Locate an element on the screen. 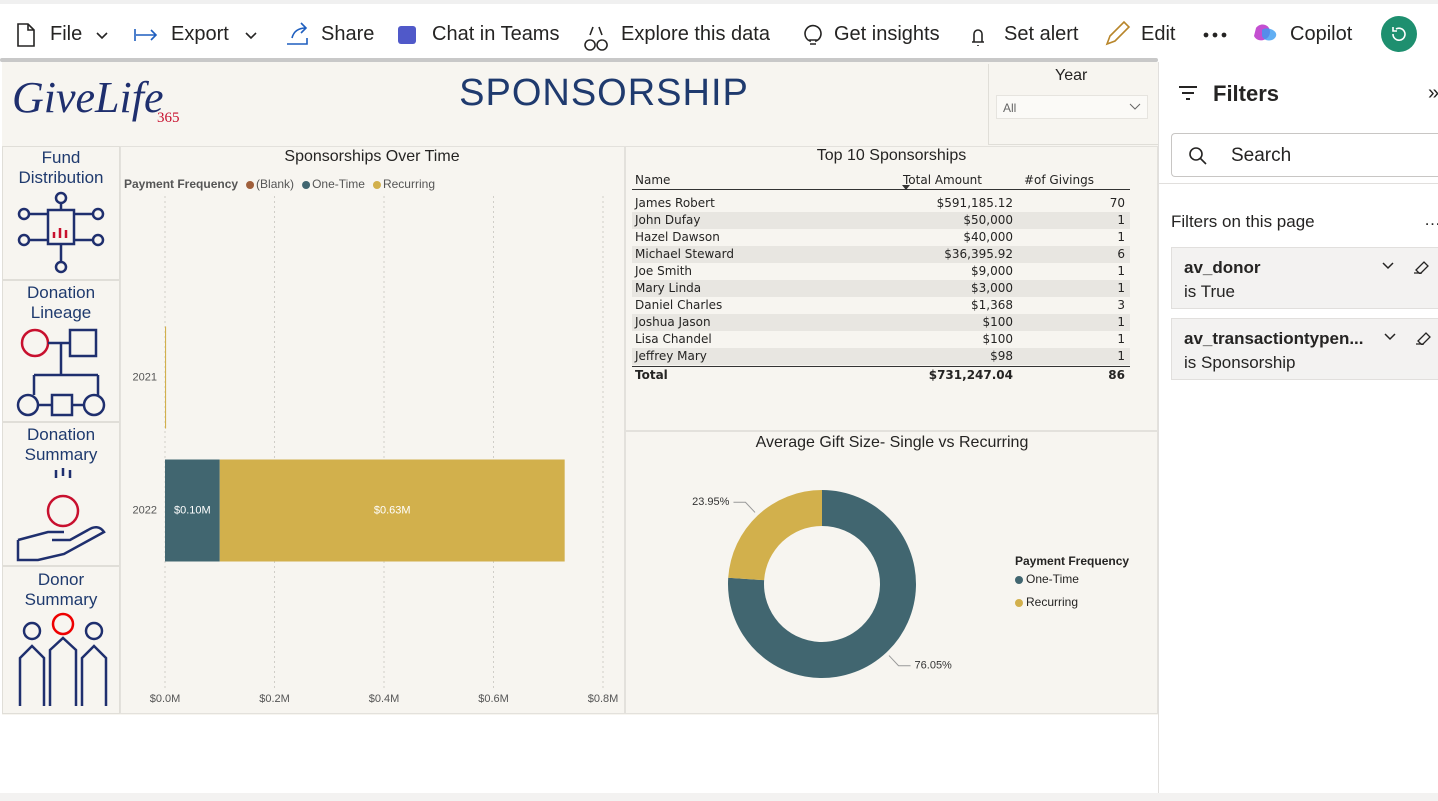  table-cell: John Dufay is located at coordinates (668, 220).